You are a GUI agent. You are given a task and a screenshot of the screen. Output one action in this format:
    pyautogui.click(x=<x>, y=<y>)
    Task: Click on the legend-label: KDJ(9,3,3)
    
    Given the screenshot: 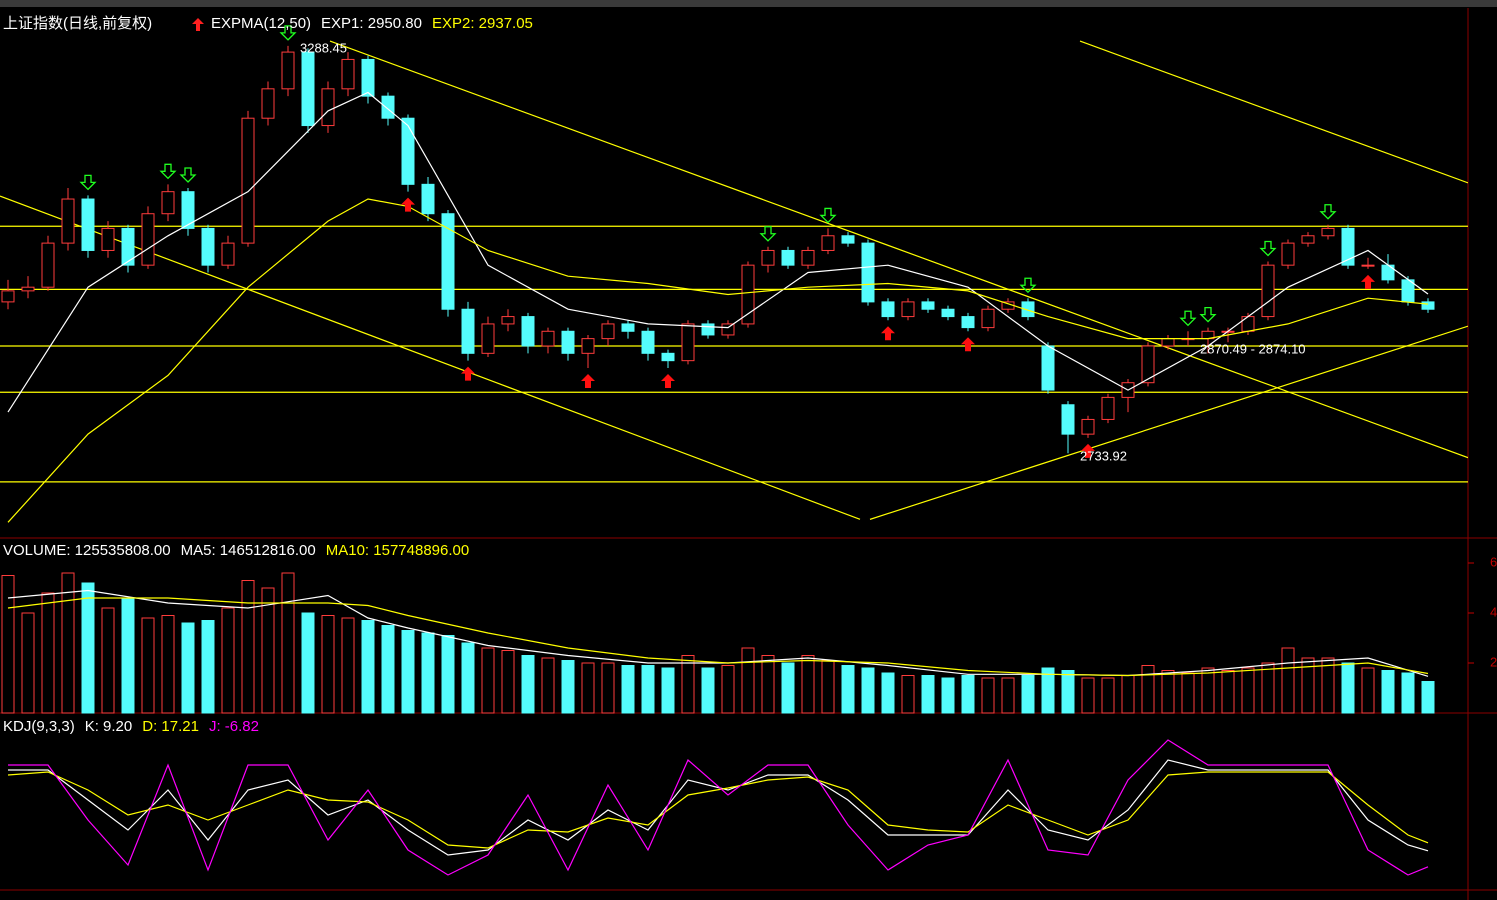 What is the action you would take?
    pyautogui.click(x=39, y=726)
    